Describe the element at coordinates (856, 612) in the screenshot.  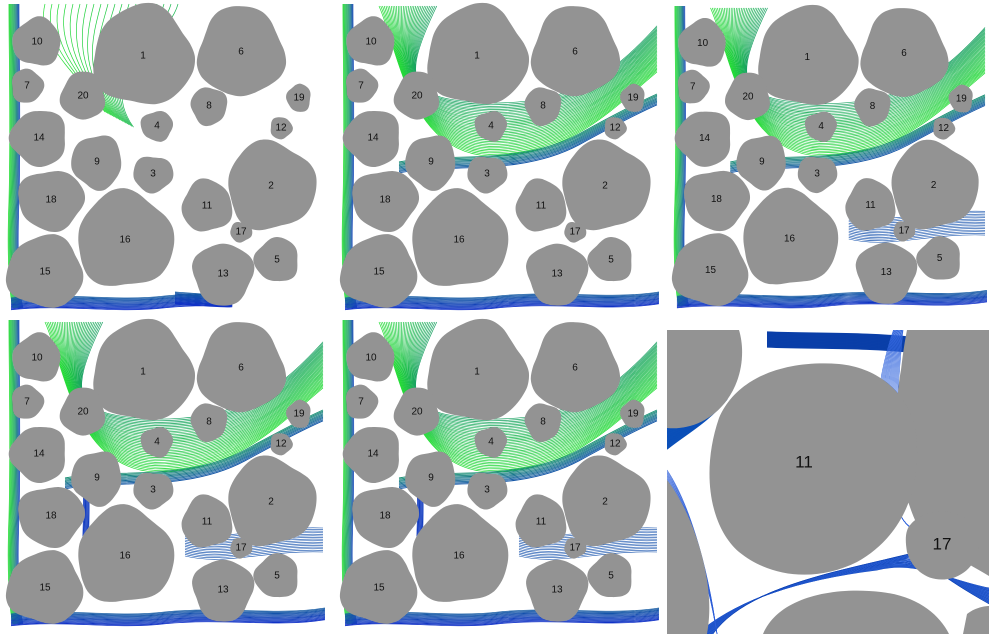
I see `zoom-grain-bottom` at that location.